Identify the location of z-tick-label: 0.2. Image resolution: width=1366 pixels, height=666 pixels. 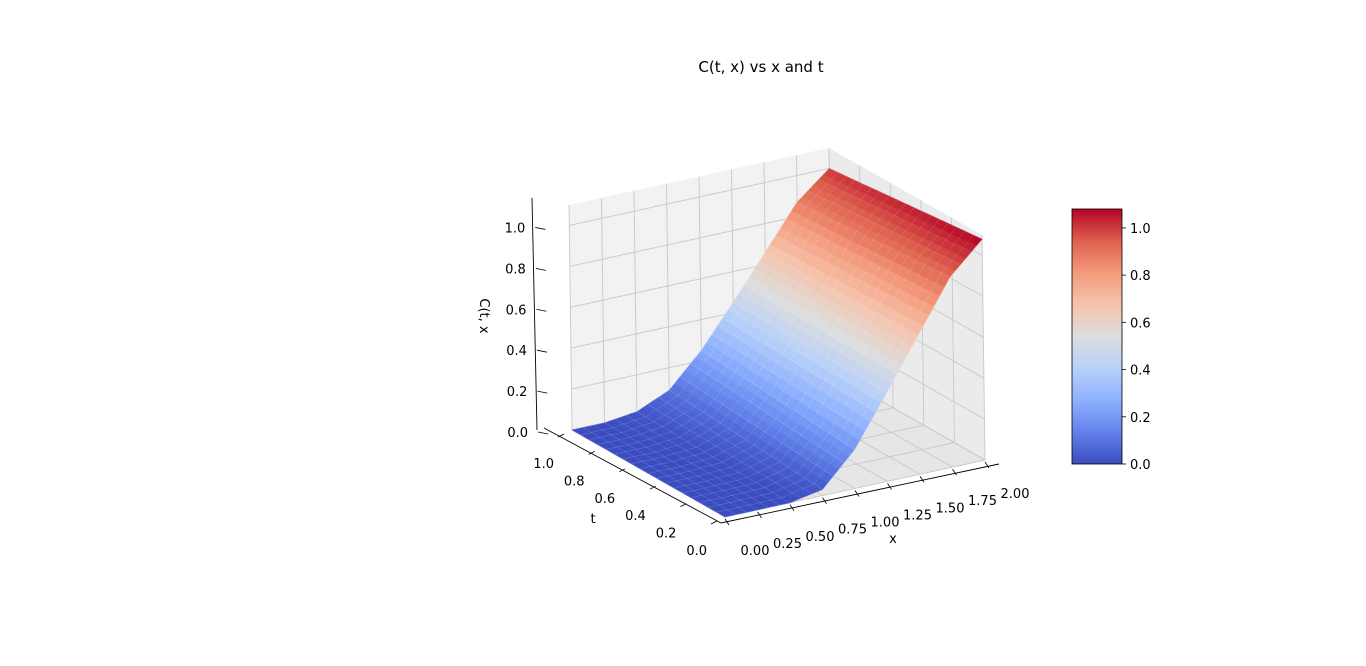
(517, 392).